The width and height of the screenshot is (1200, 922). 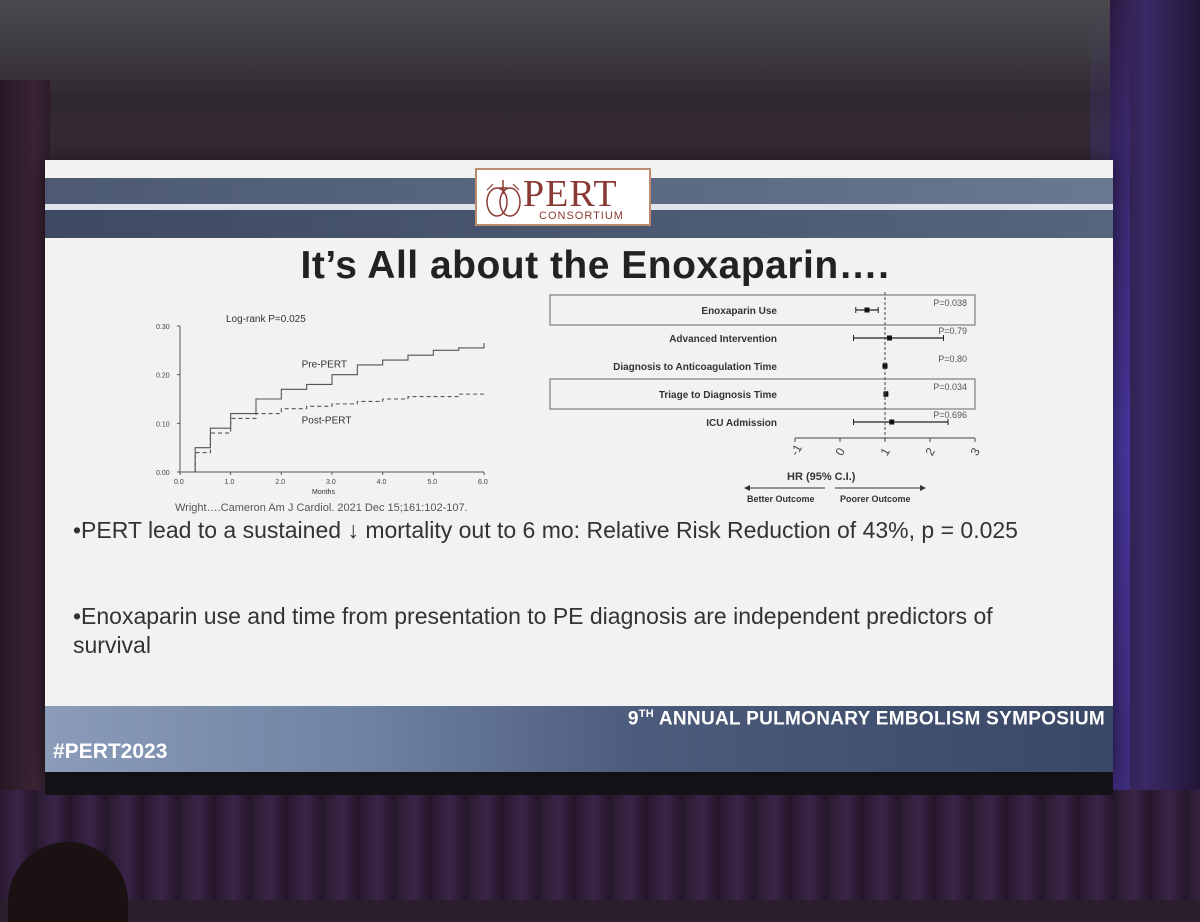 What do you see at coordinates (739, 311) in the screenshot?
I see `forest-row-label: Enoxaparin Use` at bounding box center [739, 311].